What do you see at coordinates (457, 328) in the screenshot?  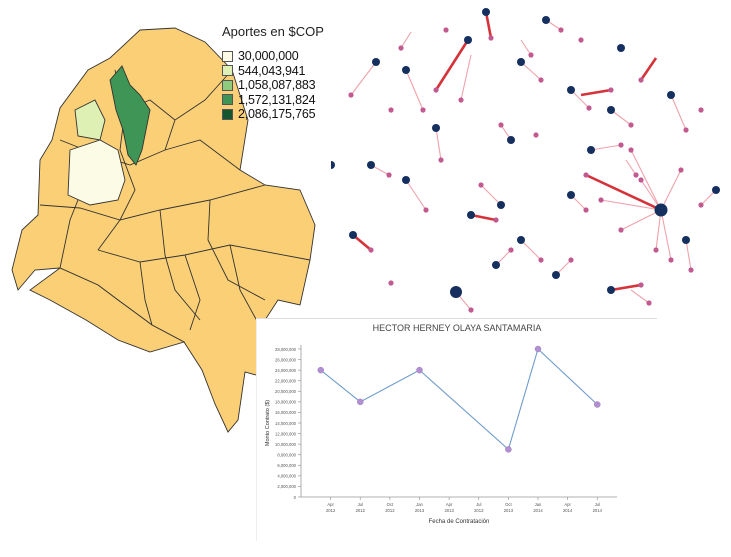 I see `chart-title: HECTOR HERNEY OLAYA SANTAMARIA` at bounding box center [457, 328].